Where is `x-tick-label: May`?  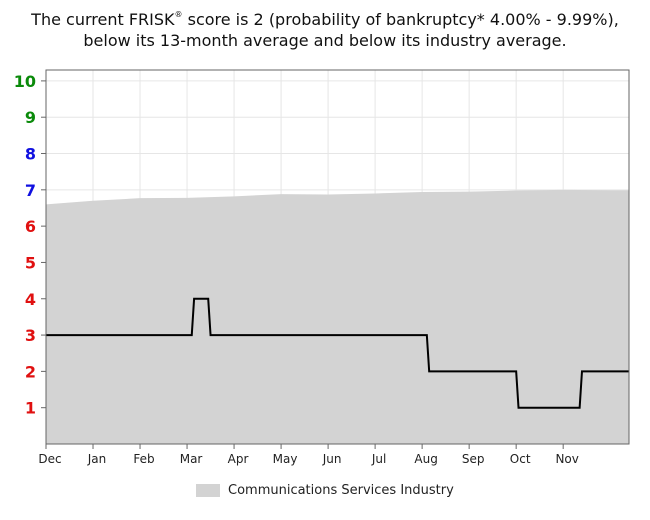
x-tick-label: May is located at coordinates (285, 459).